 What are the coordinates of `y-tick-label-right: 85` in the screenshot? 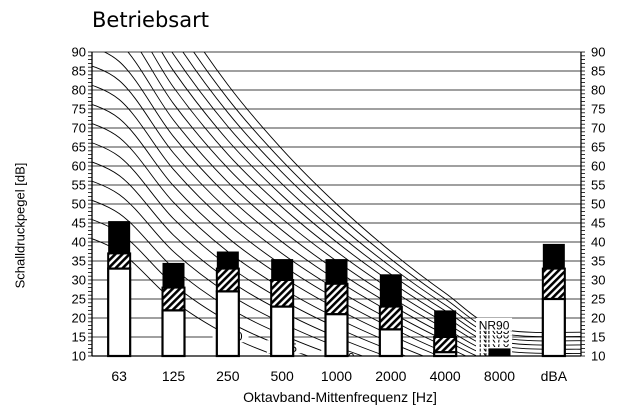 It's located at (598, 71).